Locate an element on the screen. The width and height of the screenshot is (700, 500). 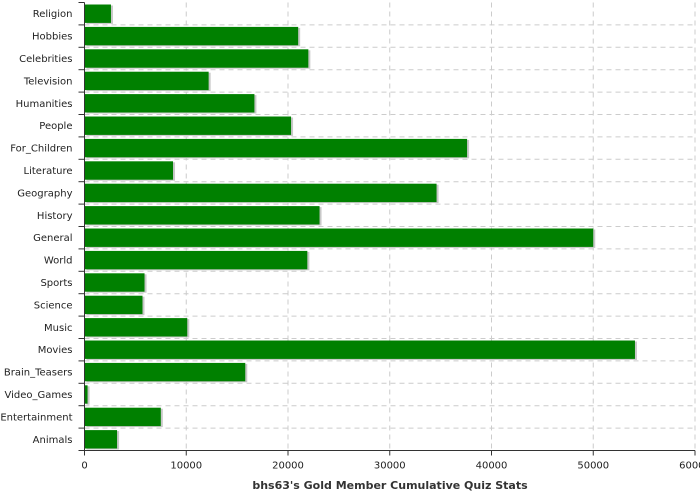
y-tick-label: Animals is located at coordinates (53, 440).